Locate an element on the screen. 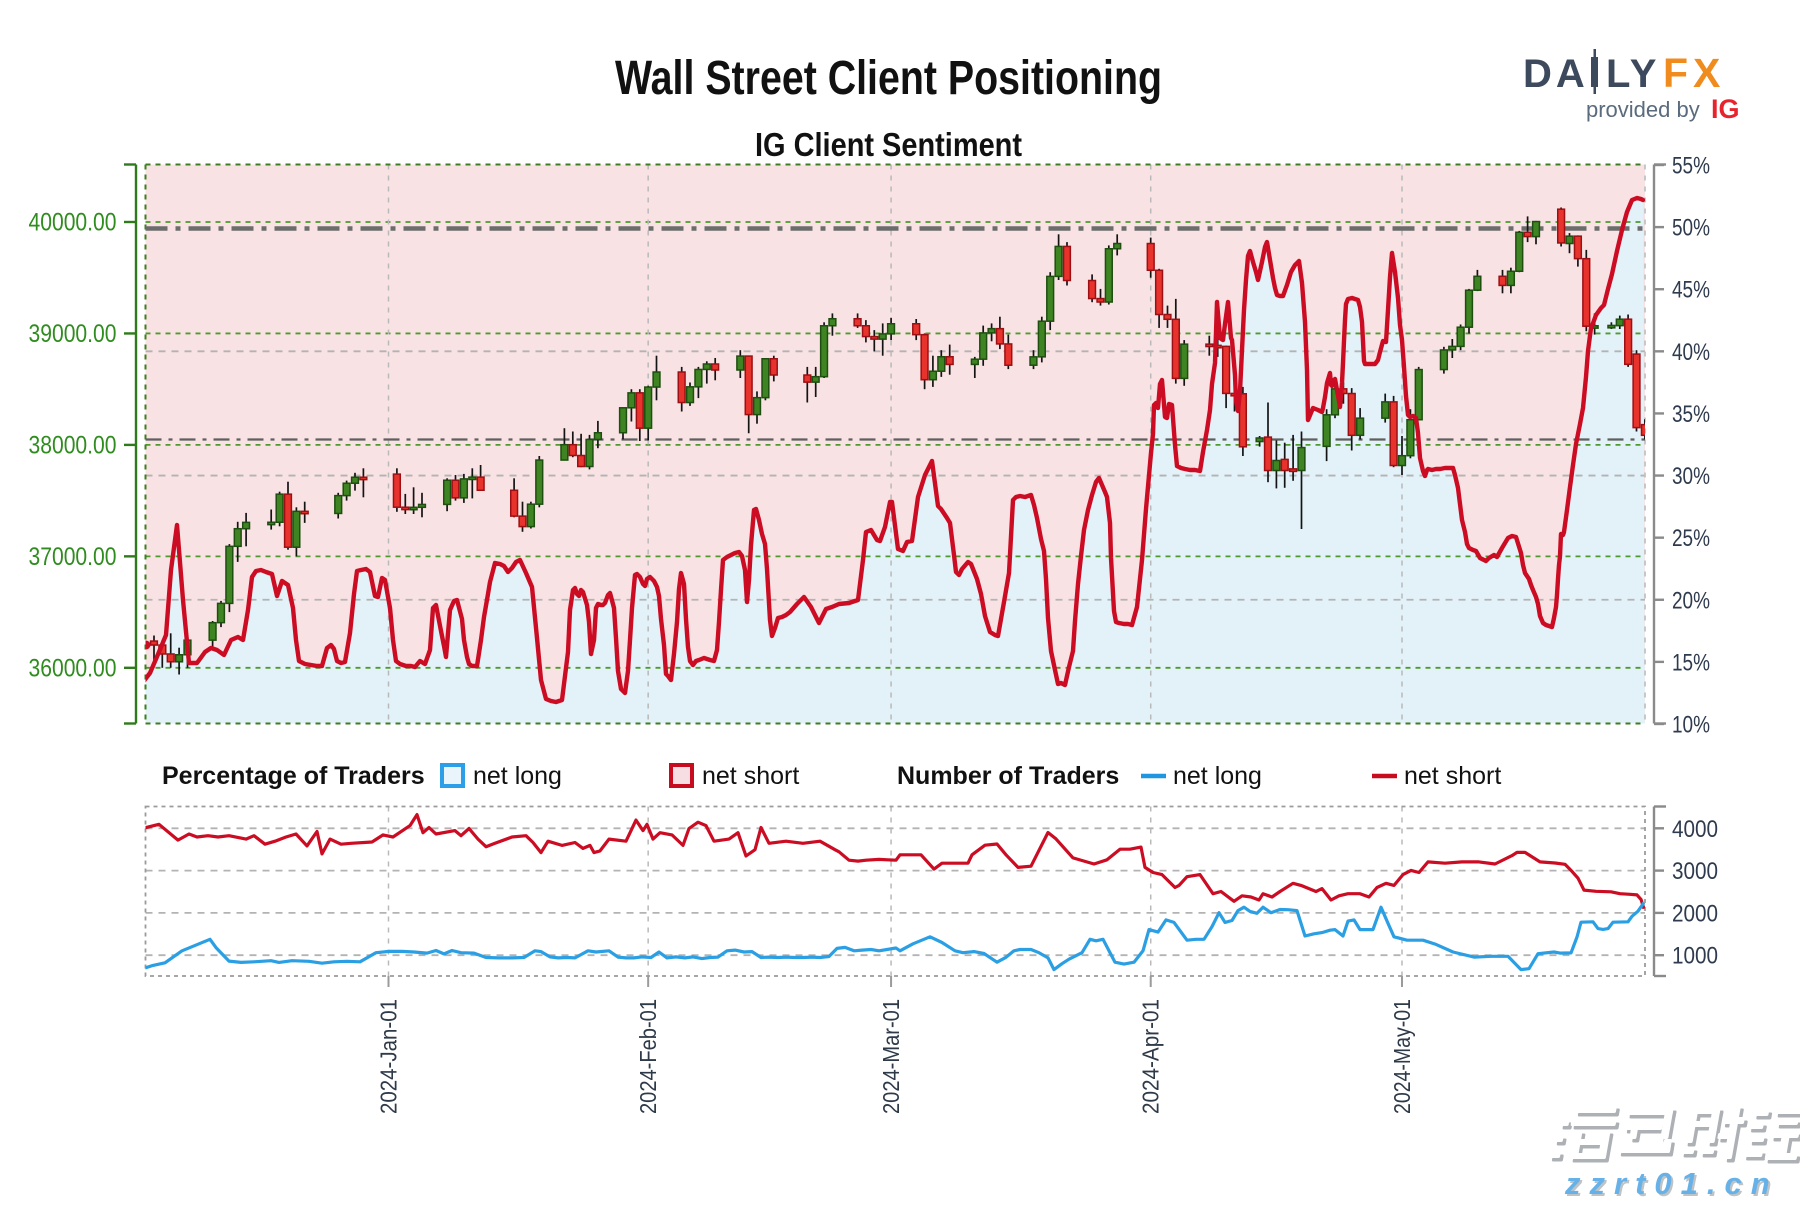 This screenshot has height=1205, width=1800. svg-text: Percentage of Traders is located at coordinates (293, 776).